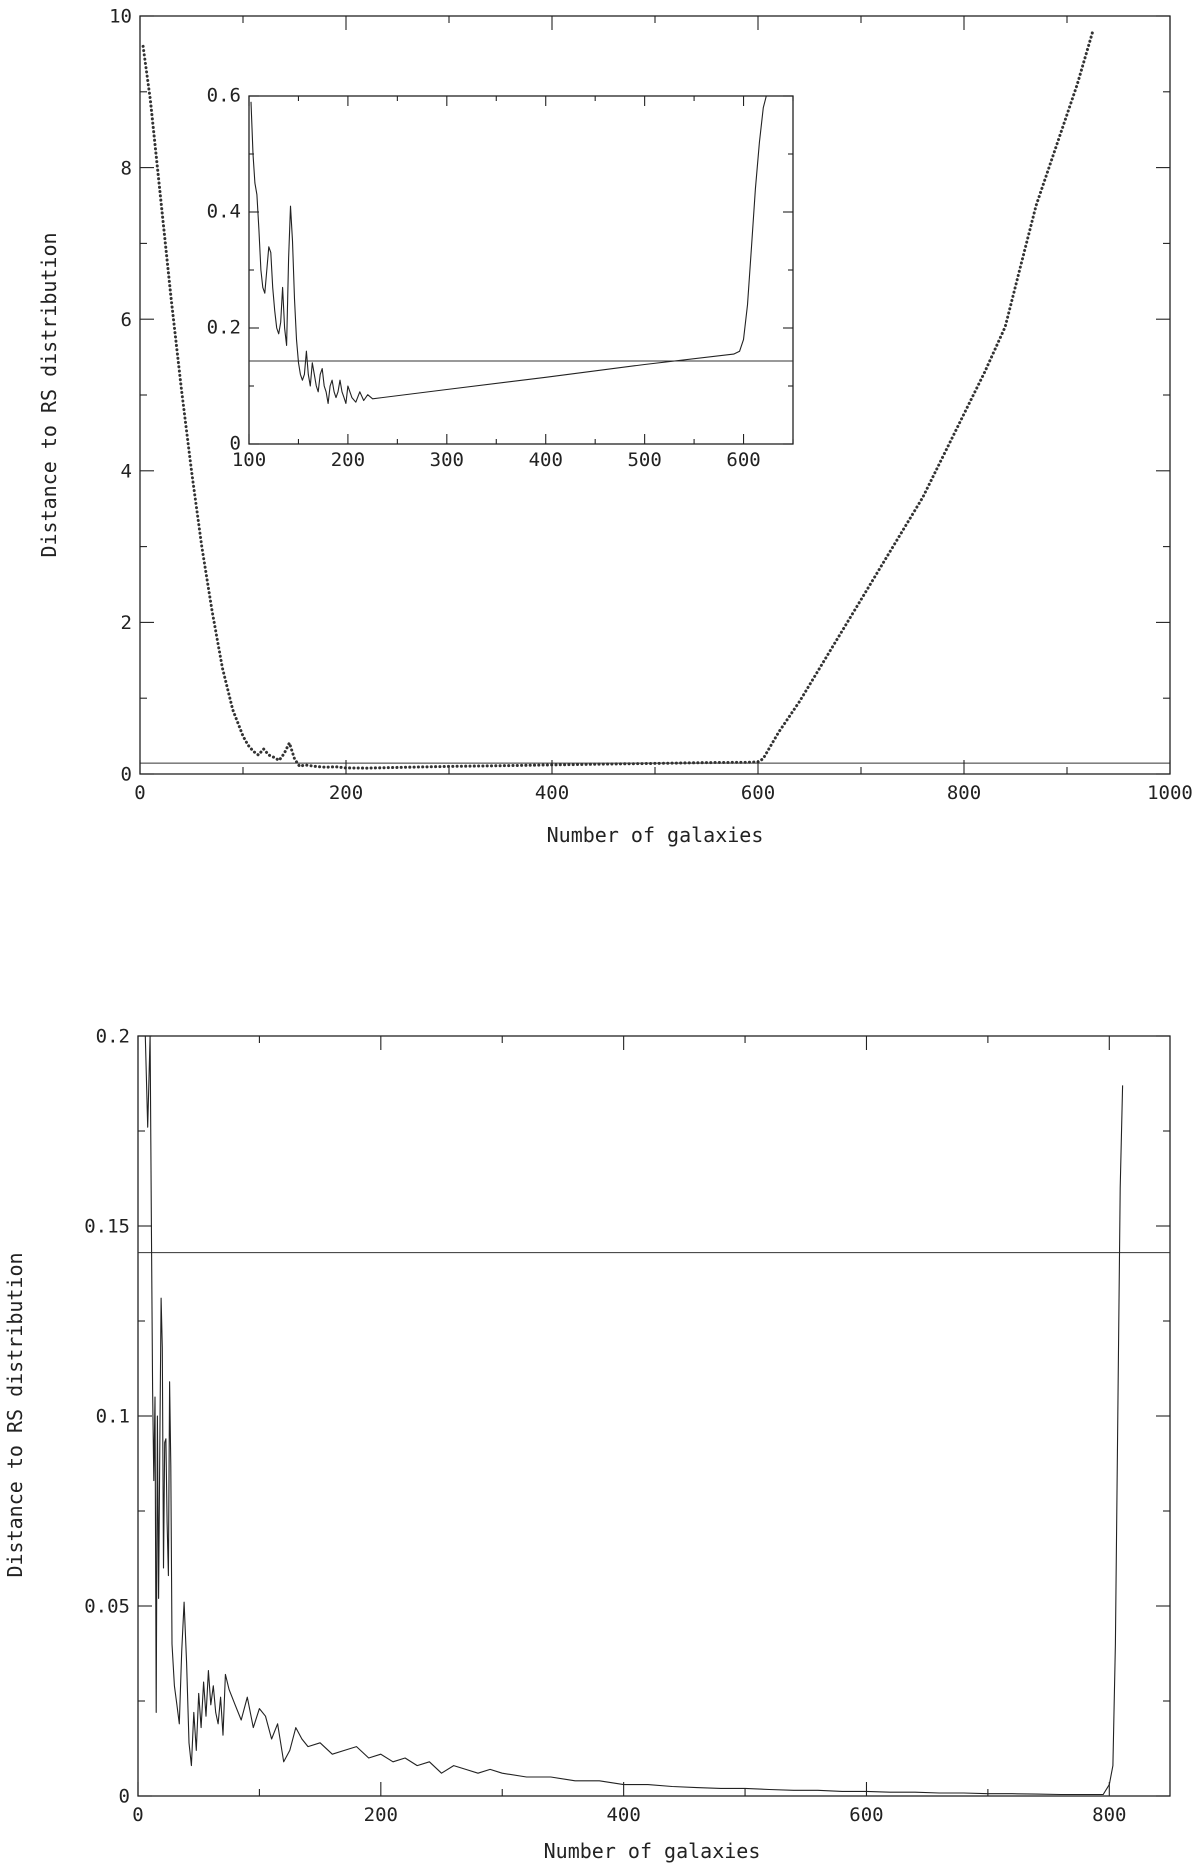 This screenshot has height=1868, width=1200. Describe the element at coordinates (113, 1037) in the screenshot. I see `bottom-y-tick-label: 0.2` at that location.